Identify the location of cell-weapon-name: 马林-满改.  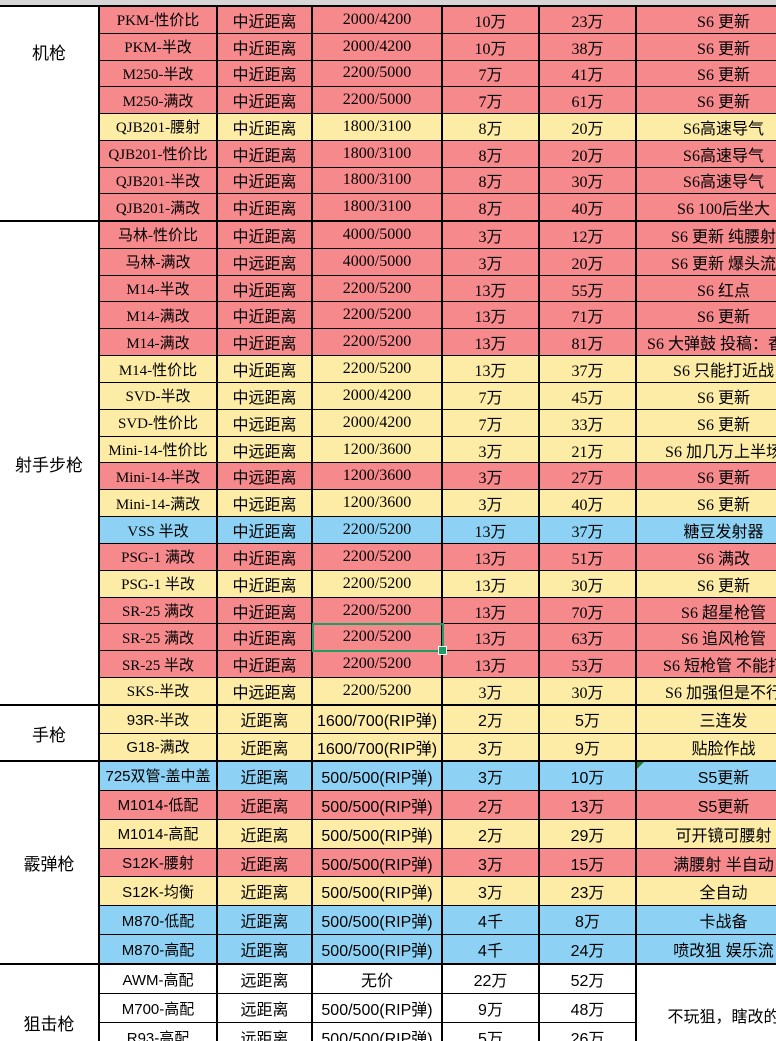
(159, 261).